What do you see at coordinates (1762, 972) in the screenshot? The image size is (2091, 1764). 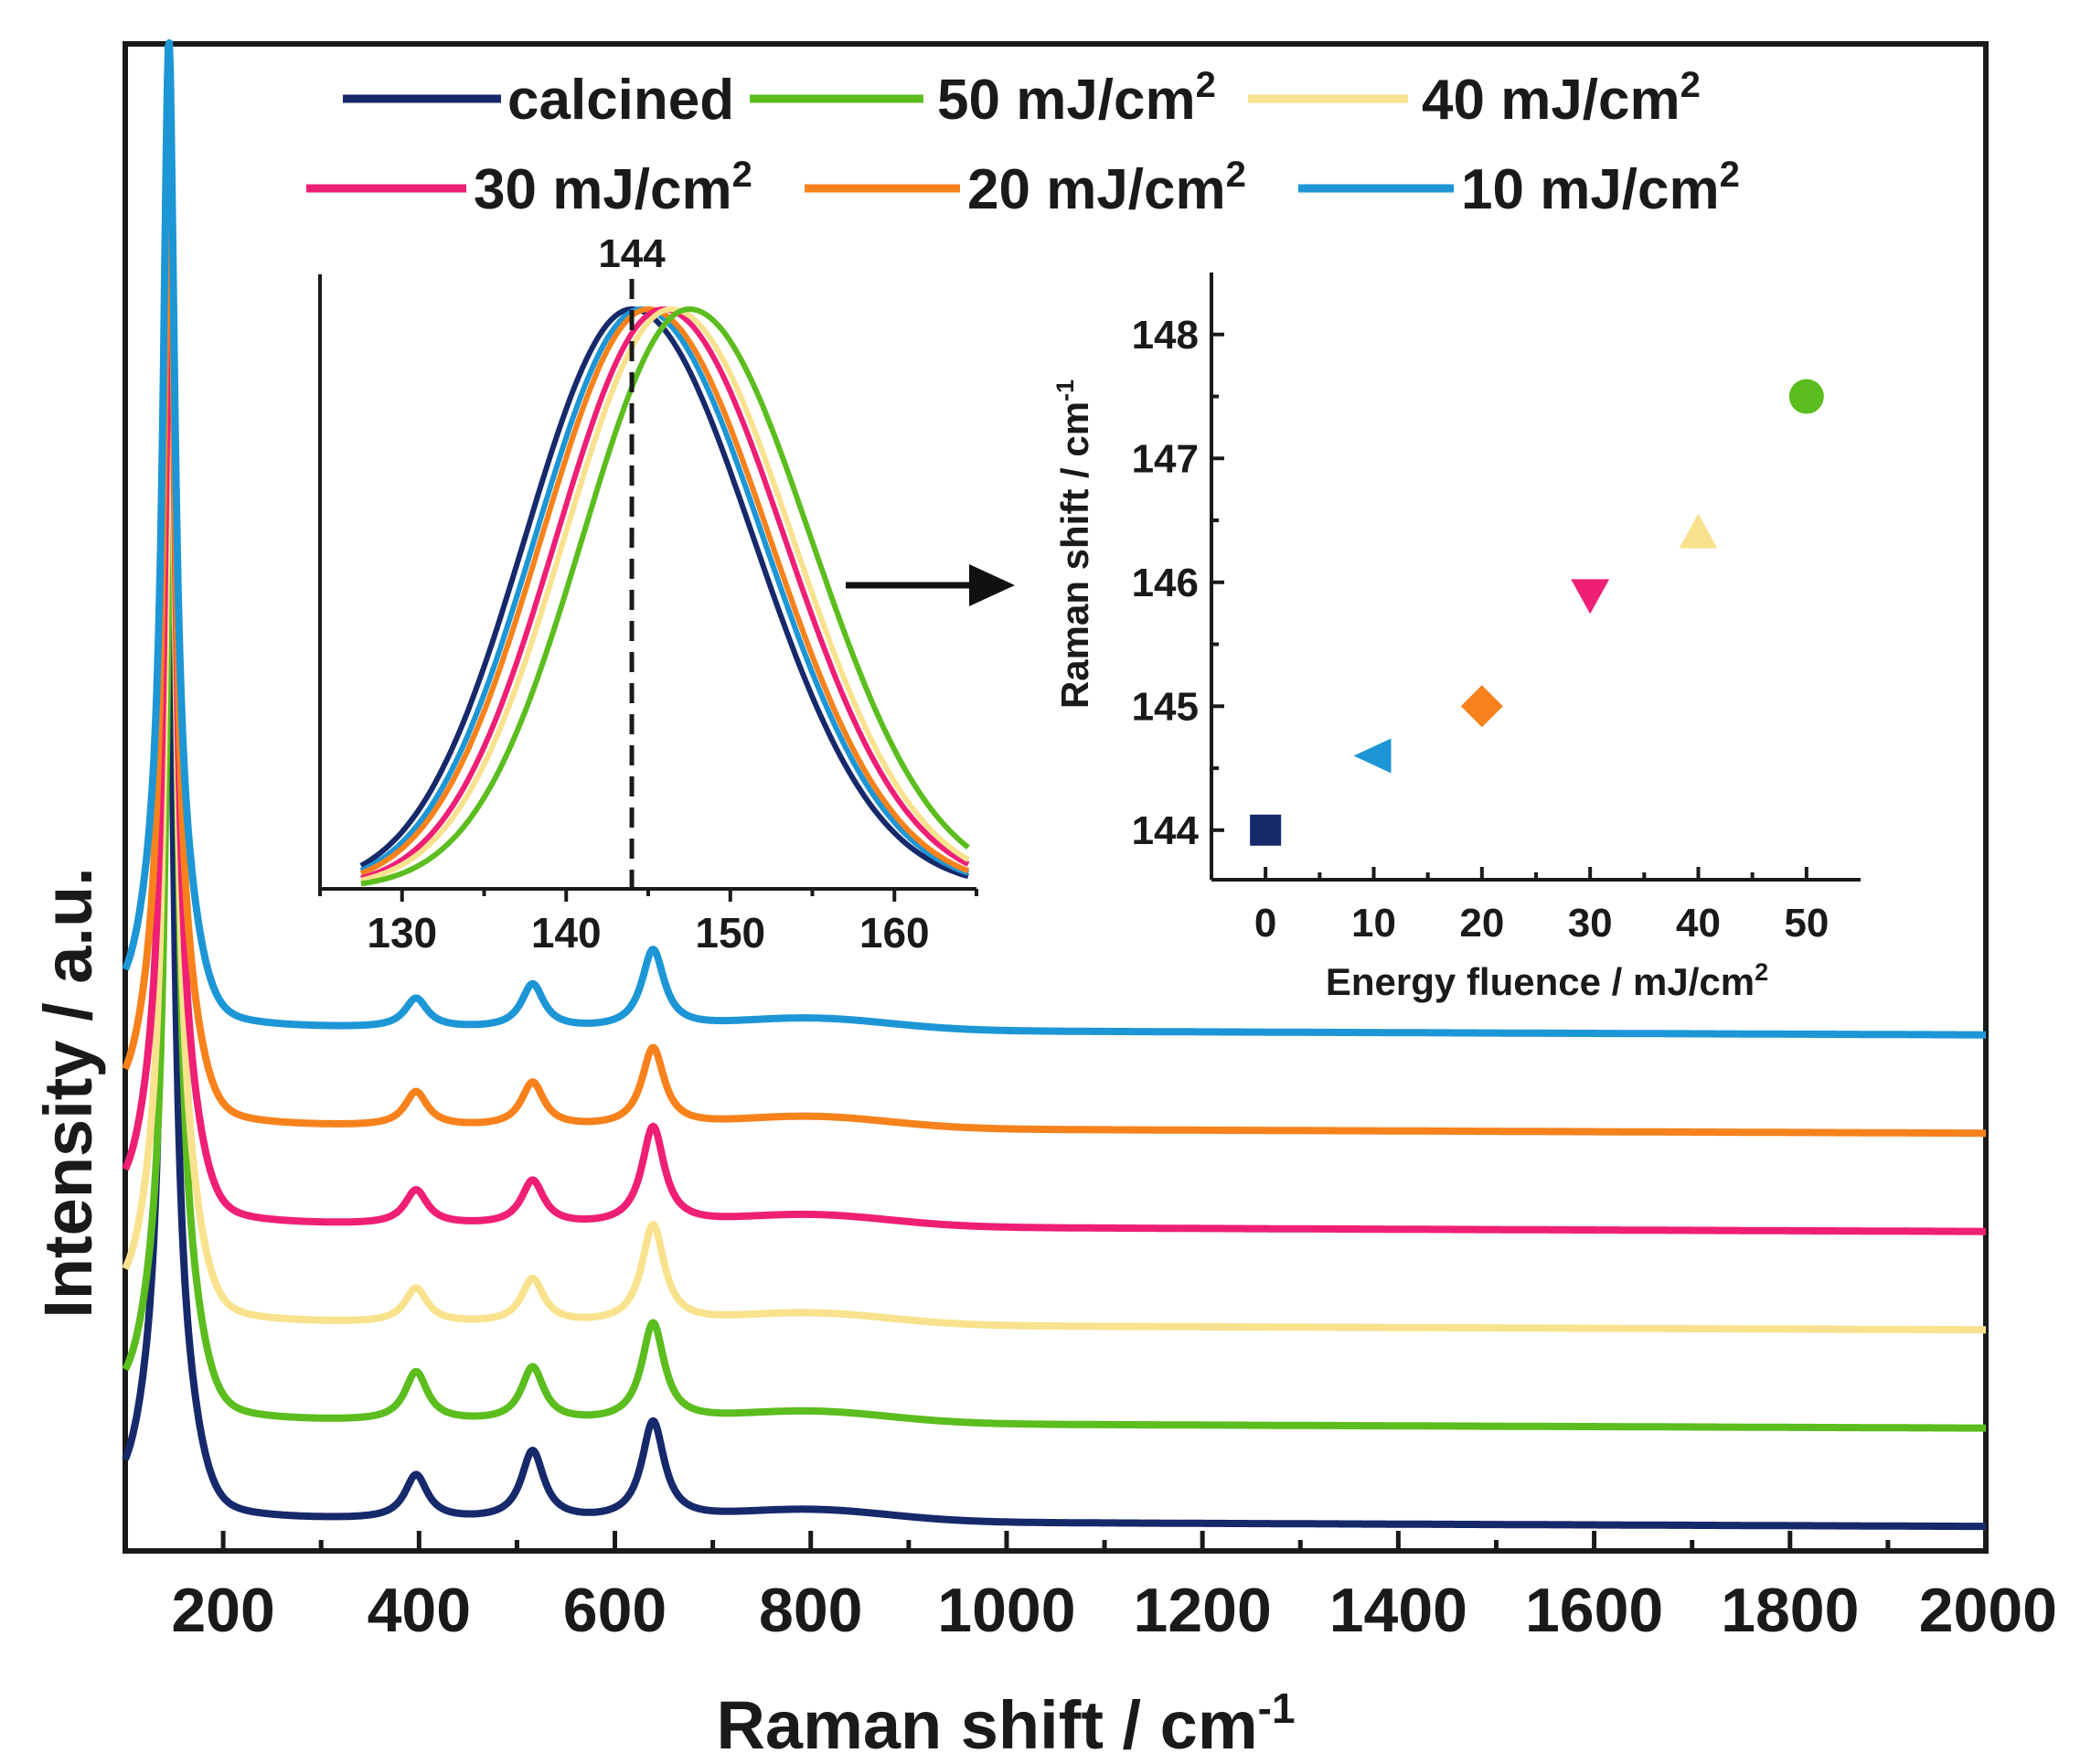 I see `inset-shift-x-label-sup: 2` at bounding box center [1762, 972].